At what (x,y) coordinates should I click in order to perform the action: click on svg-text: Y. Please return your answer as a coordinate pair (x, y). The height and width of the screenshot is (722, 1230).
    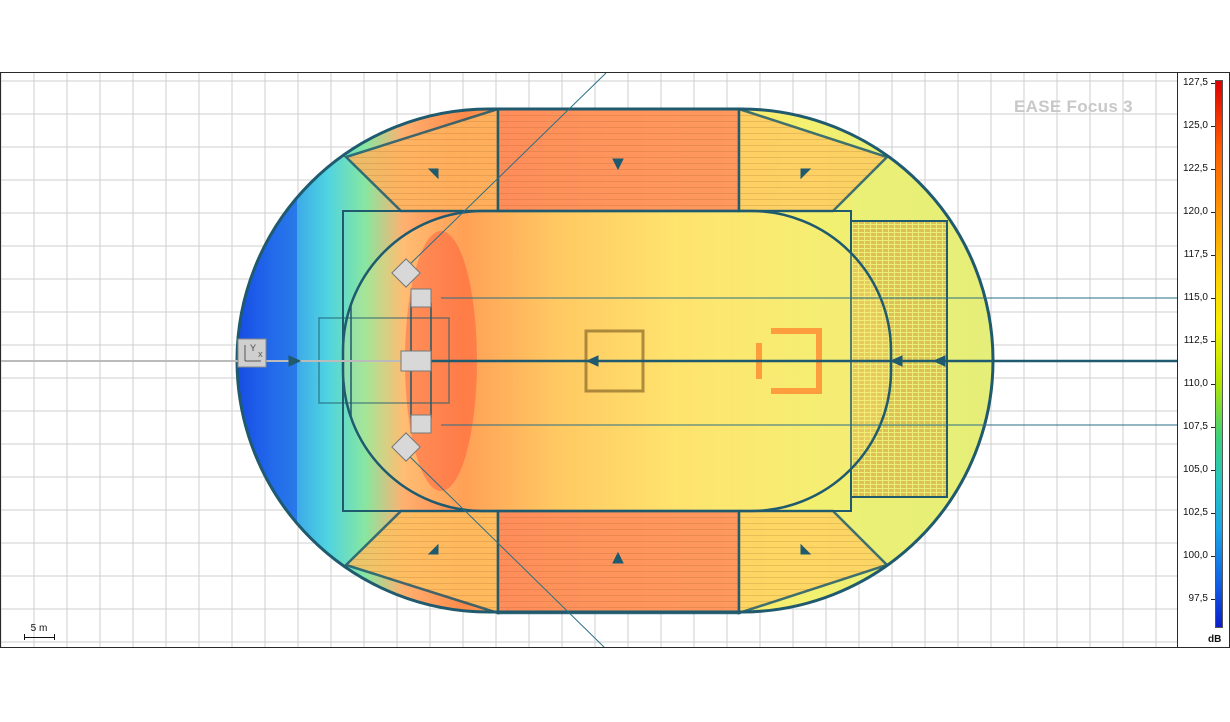
    Looking at the image, I should click on (253, 348).